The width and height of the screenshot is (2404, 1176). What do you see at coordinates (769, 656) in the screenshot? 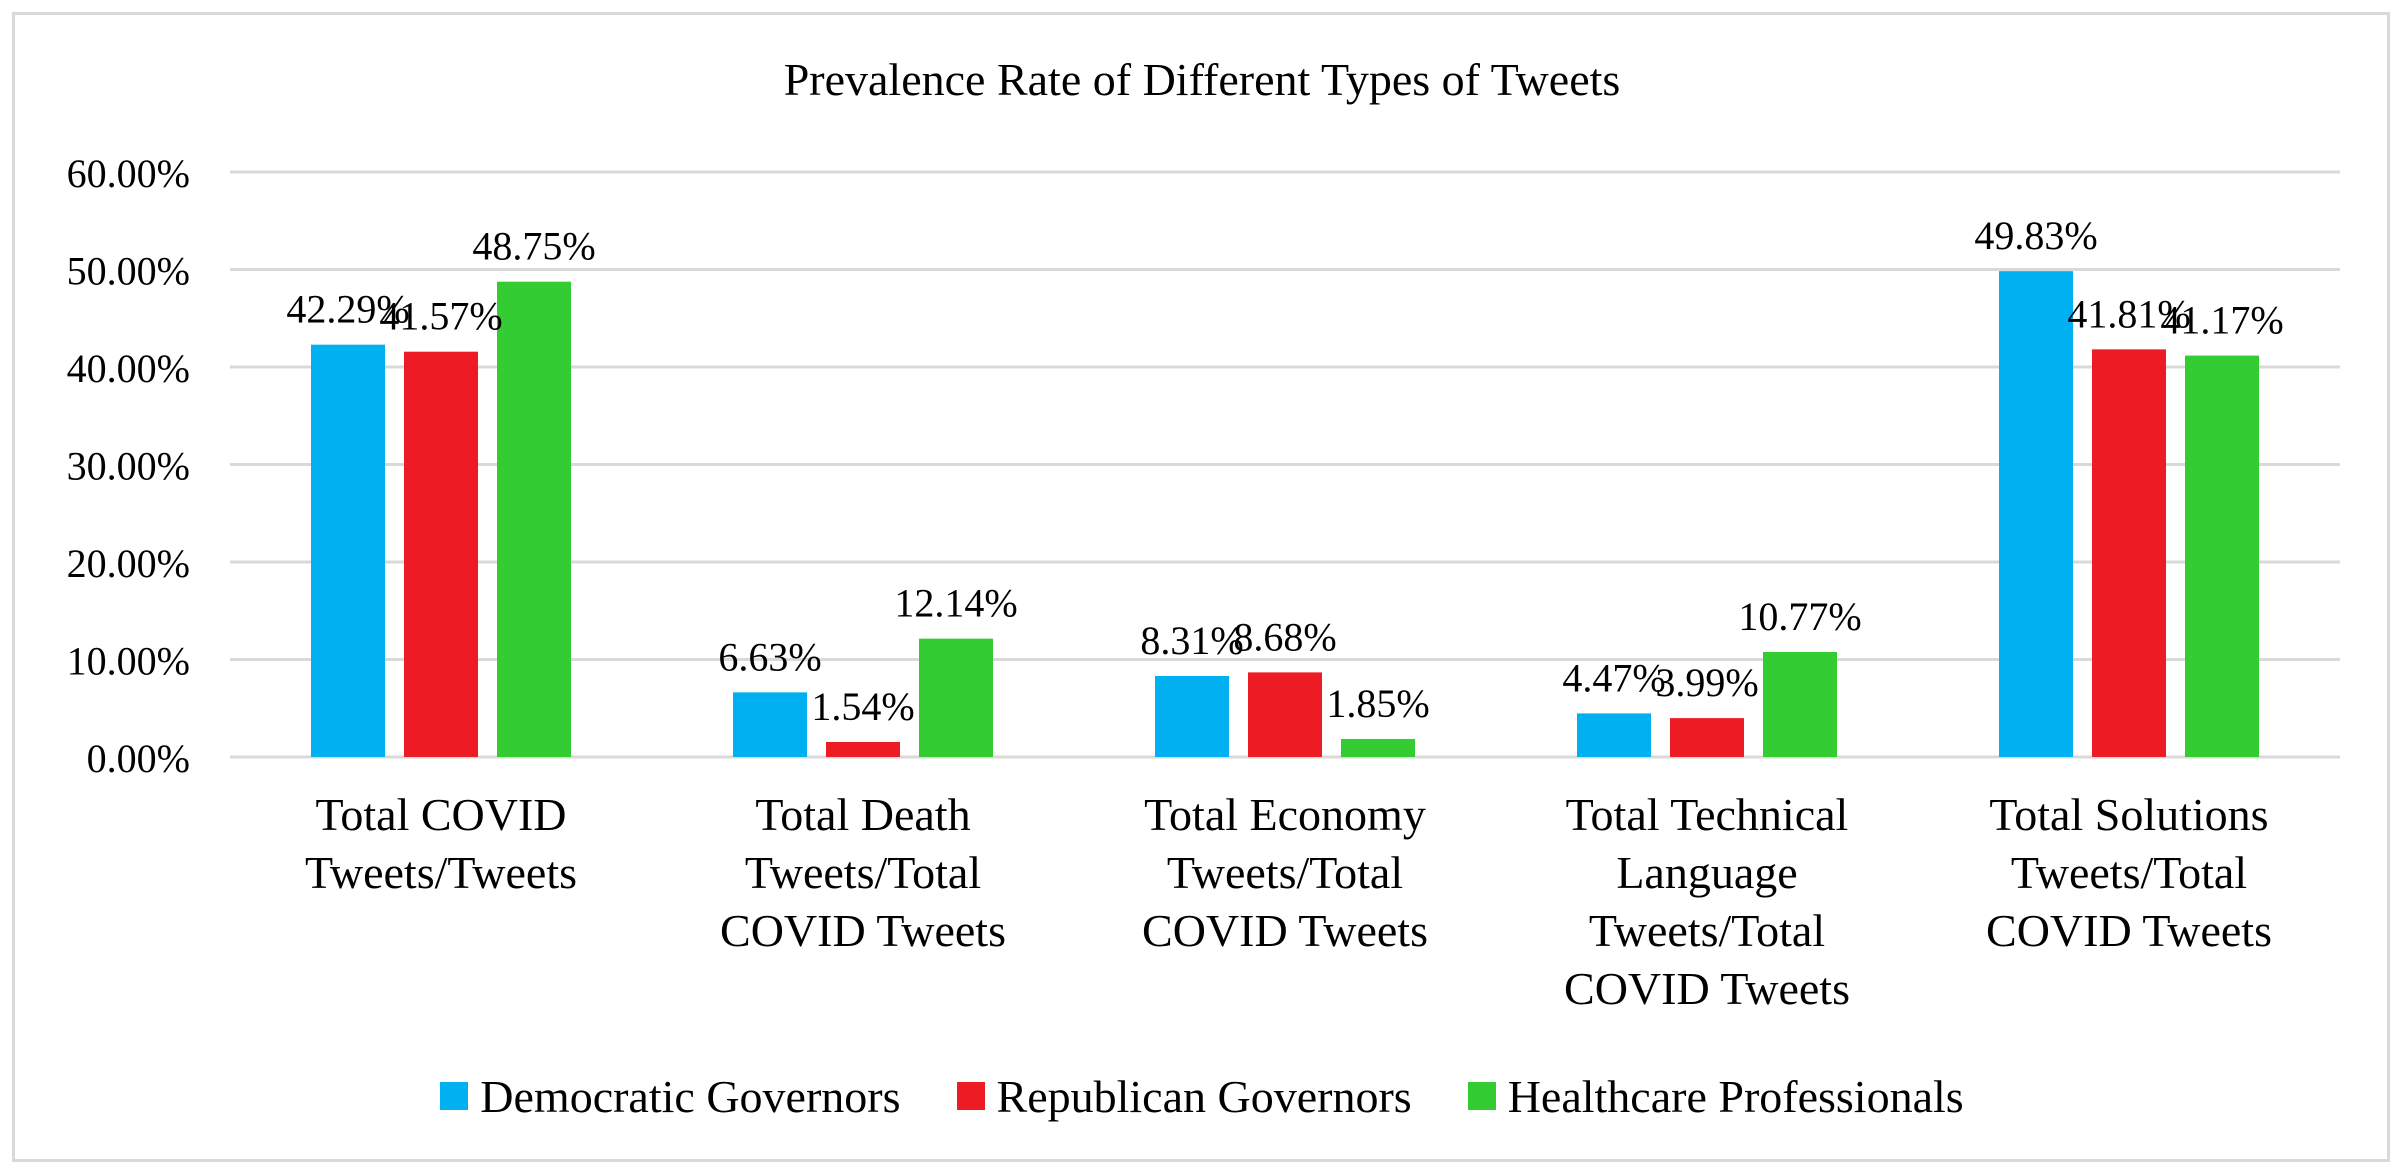
I see `data-label: 6.63%` at bounding box center [769, 656].